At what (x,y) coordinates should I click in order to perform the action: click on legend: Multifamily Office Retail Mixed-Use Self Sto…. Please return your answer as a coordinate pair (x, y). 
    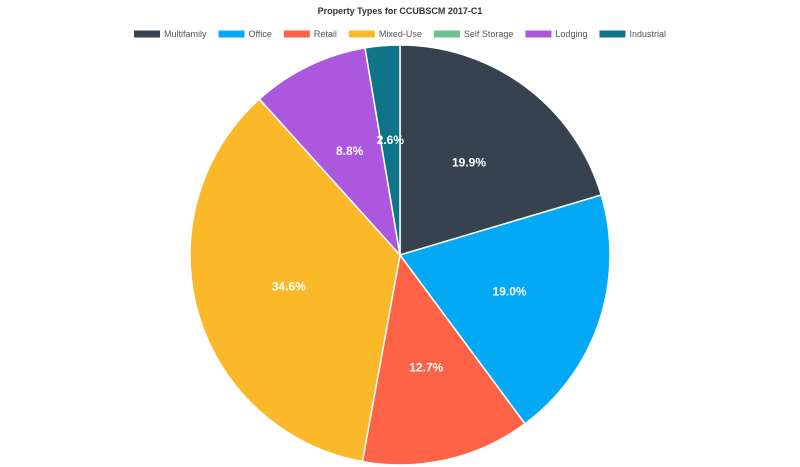
    Looking at the image, I should click on (400, 34).